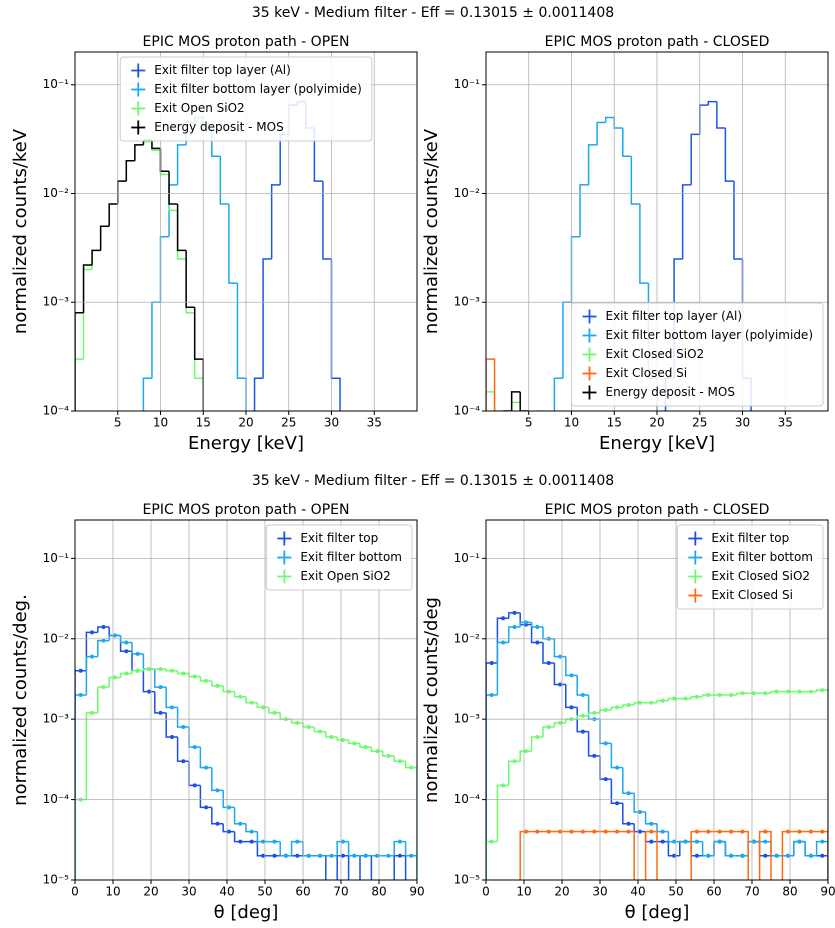 The image size is (835, 928). Describe the element at coordinates (378, 892) in the screenshot. I see `x-tick-label: 80` at that location.